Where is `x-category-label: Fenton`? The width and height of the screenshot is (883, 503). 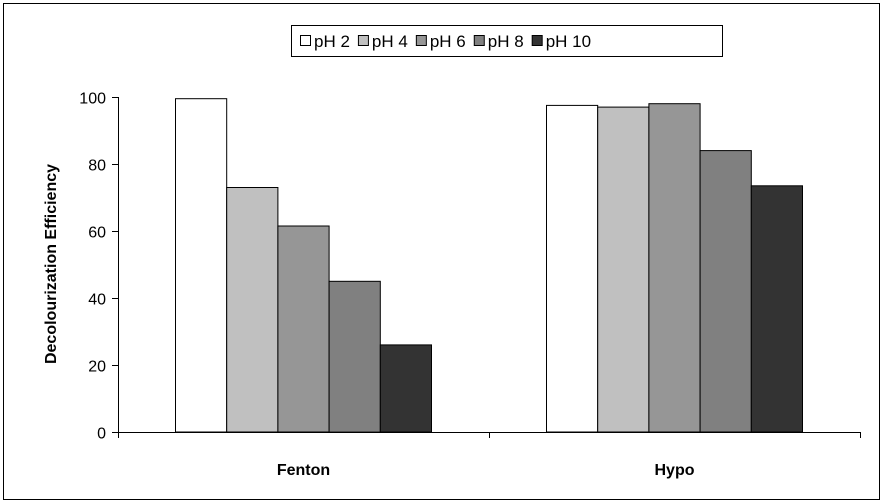
x-category-label: Fenton is located at coordinates (303, 470).